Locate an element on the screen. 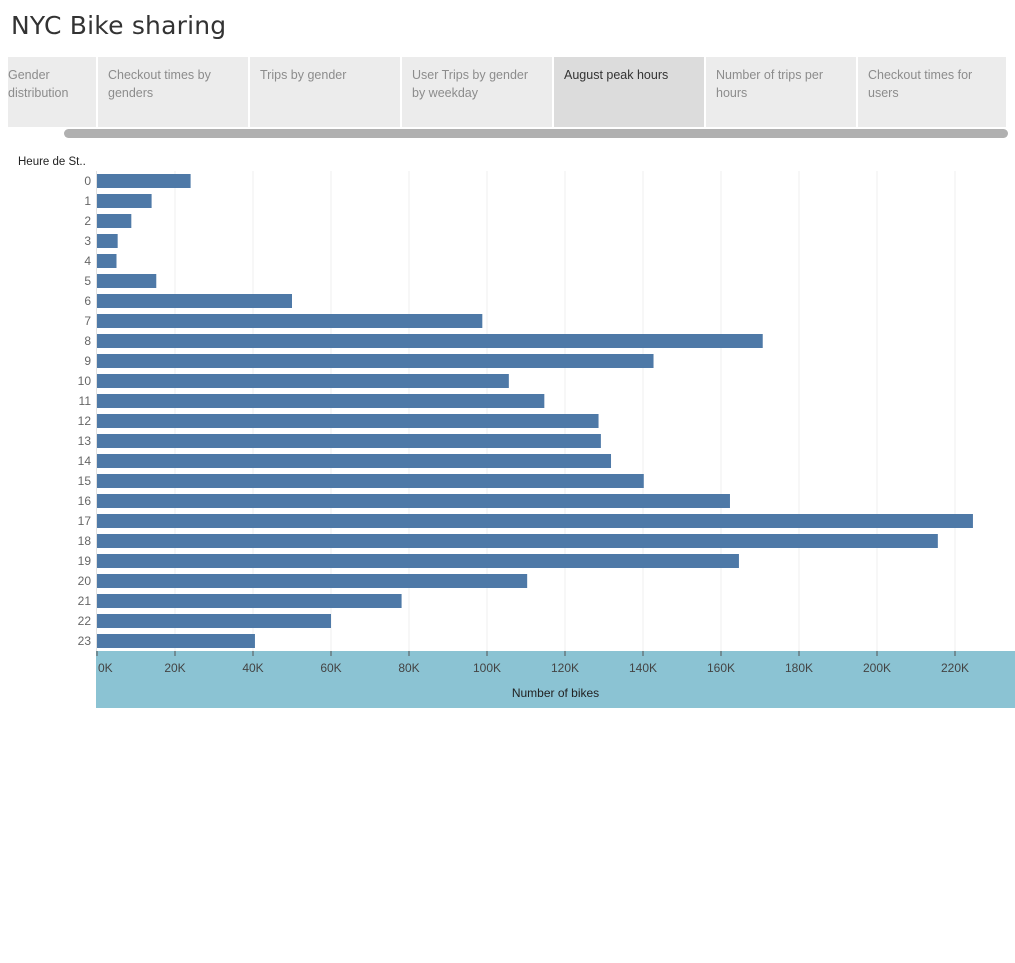  y-tick-label: 3 is located at coordinates (87, 241).